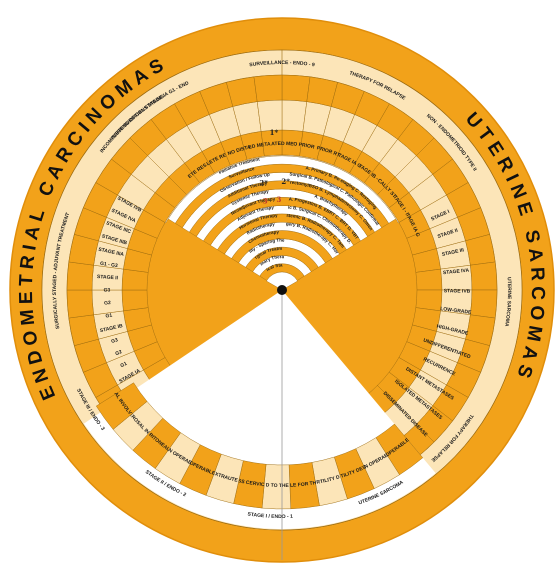 Image resolution: width=559 pixels, height=577 pixels. Describe the element at coordinates (111, 252) in the screenshot. I see `left-stage-cell: STAGE IIIA` at that location.